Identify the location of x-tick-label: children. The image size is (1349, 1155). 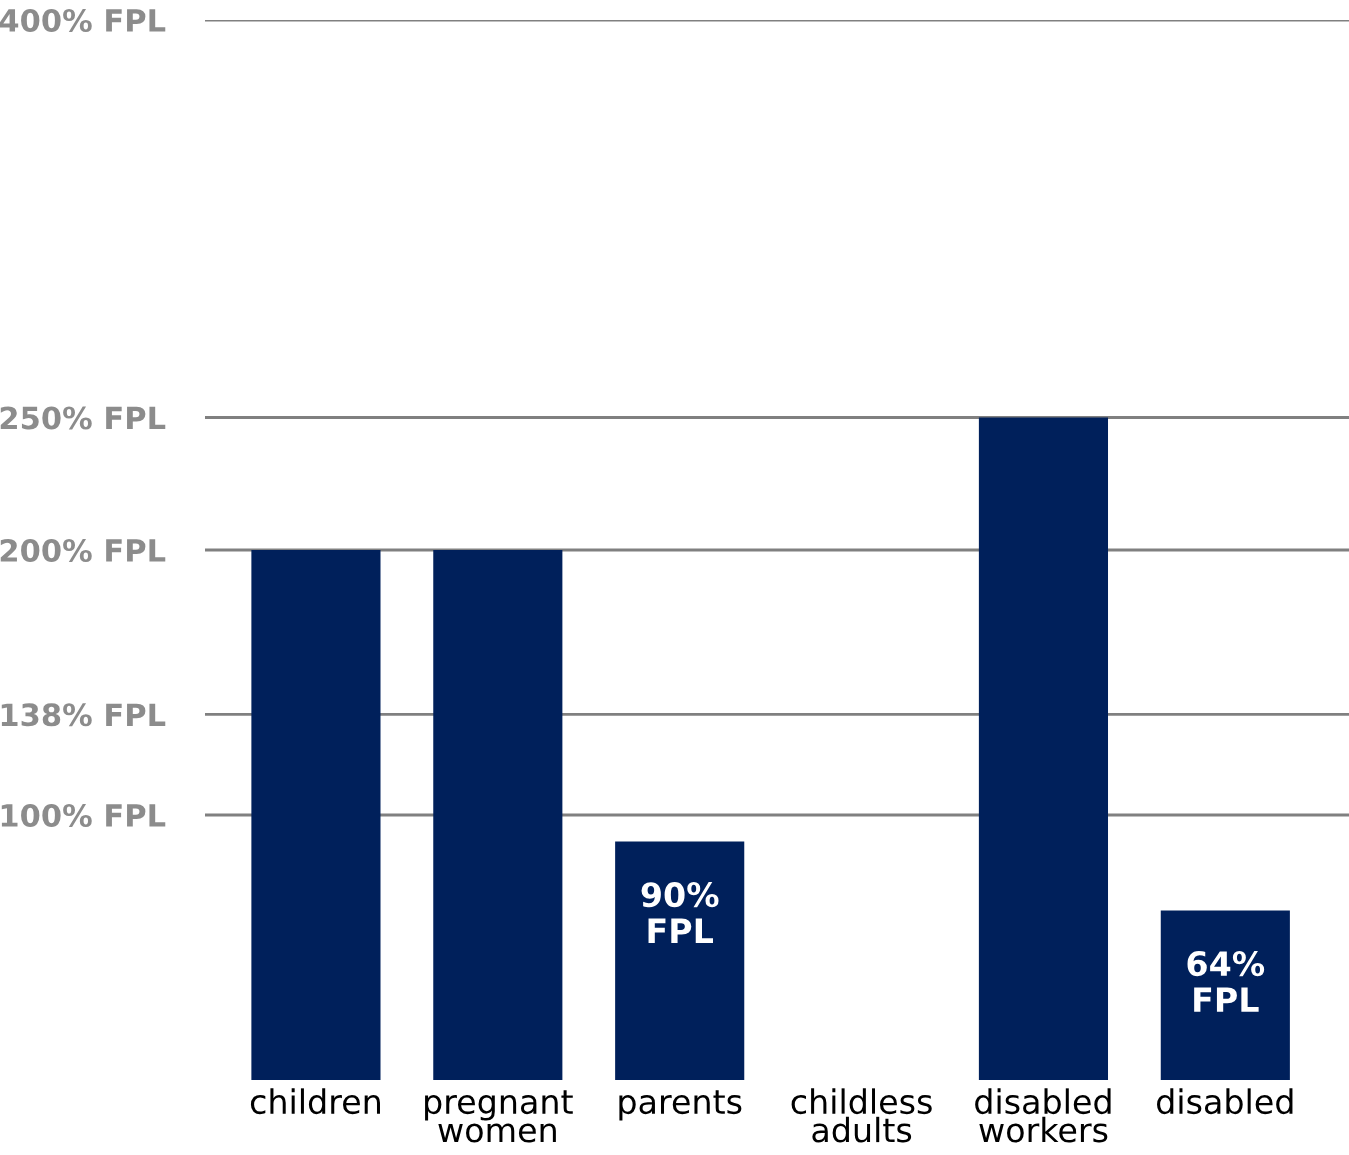
(315, 1101).